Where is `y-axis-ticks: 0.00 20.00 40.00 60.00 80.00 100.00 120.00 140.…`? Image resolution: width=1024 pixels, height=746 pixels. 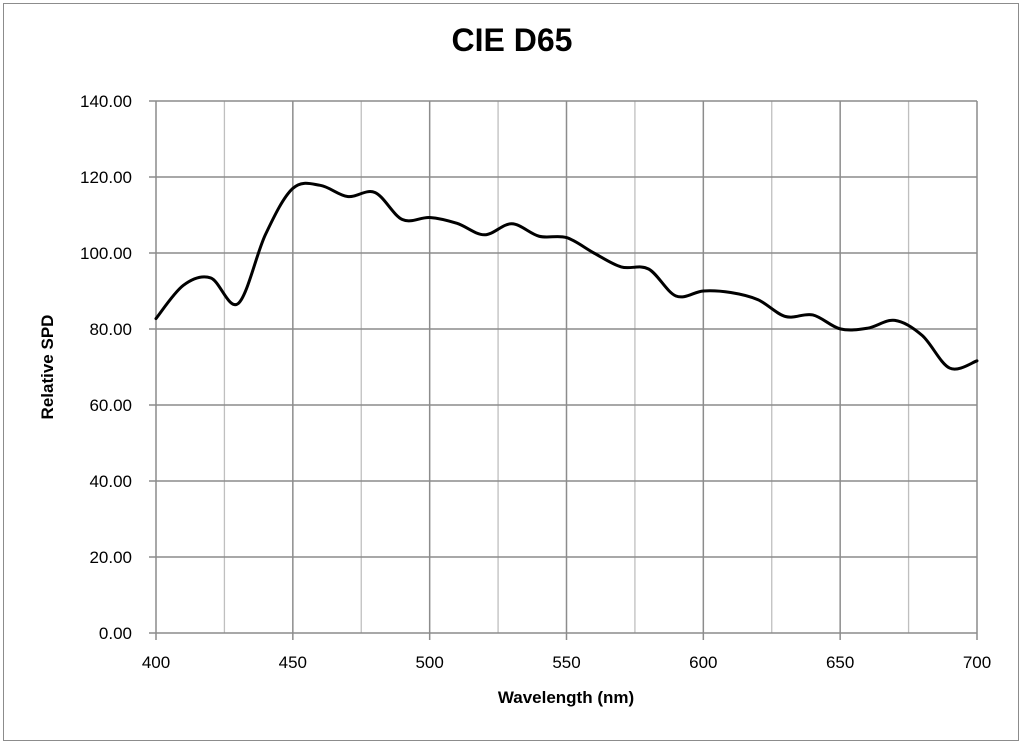 y-axis-ticks: 0.00 20.00 40.00 60.00 80.00 100.00 120.00 140.… is located at coordinates (106, 367).